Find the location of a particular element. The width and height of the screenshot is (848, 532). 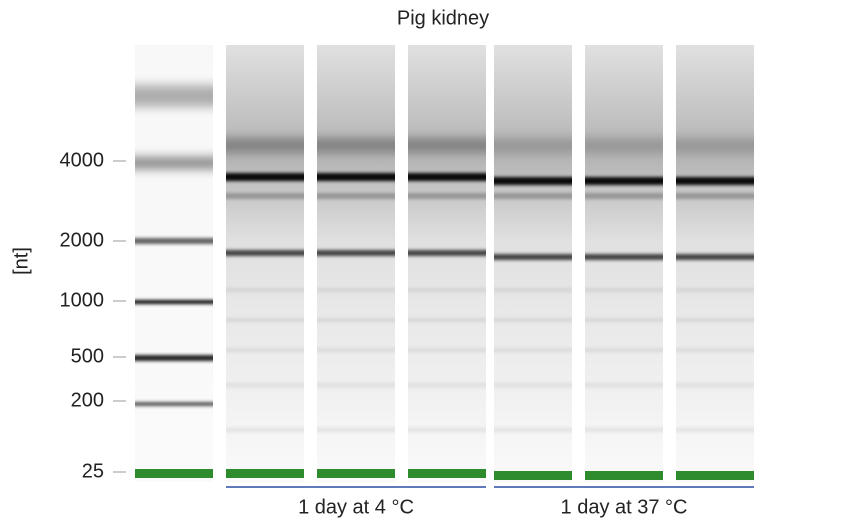

tick-label: 500 is located at coordinates (87, 356).